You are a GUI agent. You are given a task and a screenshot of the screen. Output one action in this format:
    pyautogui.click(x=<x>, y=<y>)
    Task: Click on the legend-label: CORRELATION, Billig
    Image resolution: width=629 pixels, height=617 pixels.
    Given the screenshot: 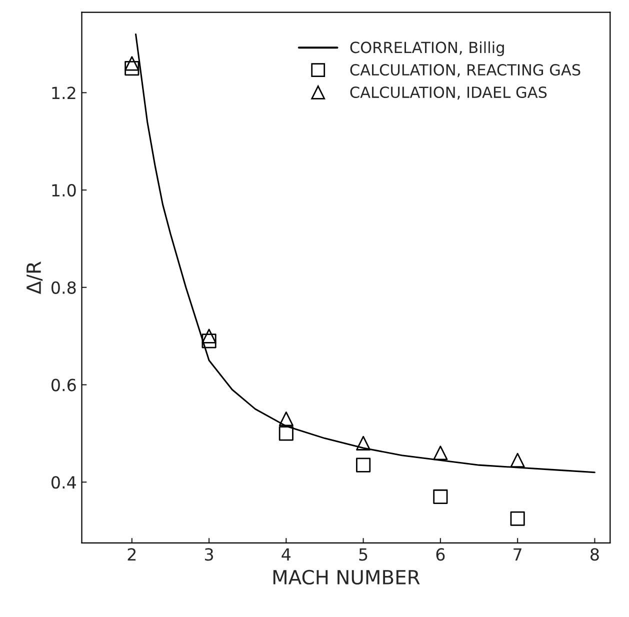 What is the action you would take?
    pyautogui.click(x=427, y=48)
    